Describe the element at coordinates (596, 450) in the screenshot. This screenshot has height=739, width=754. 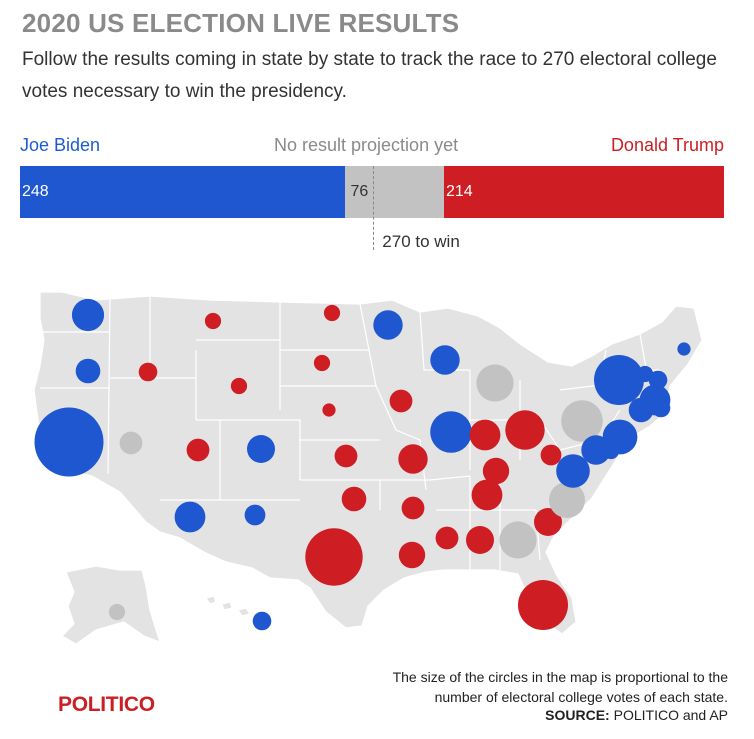
I see `state-circle-md` at that location.